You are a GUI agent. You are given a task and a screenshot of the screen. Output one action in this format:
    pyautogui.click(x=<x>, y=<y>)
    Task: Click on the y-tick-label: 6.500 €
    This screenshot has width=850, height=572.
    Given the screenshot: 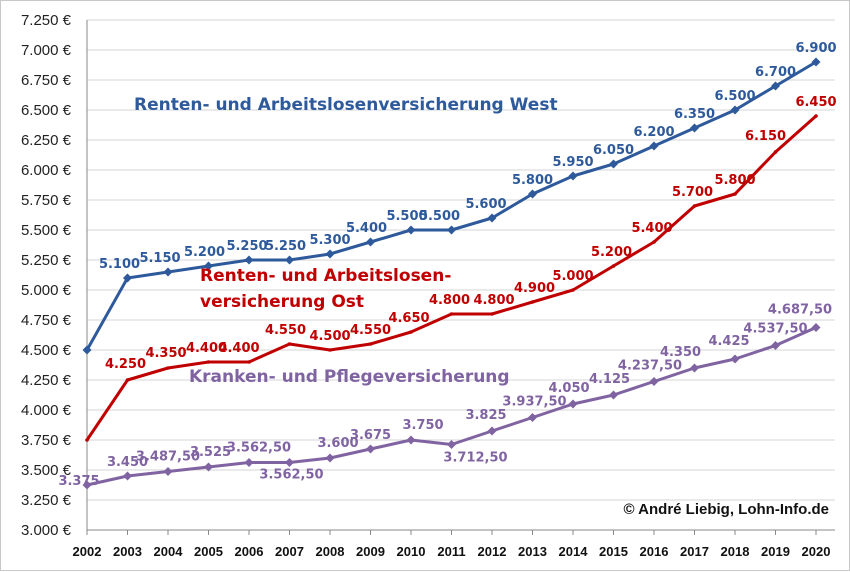 What is the action you would take?
    pyautogui.click(x=46, y=110)
    